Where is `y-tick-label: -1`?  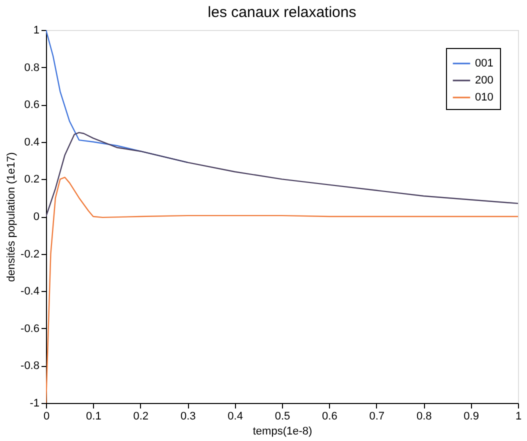
y-tick-label: -1 is located at coordinates (35, 404).